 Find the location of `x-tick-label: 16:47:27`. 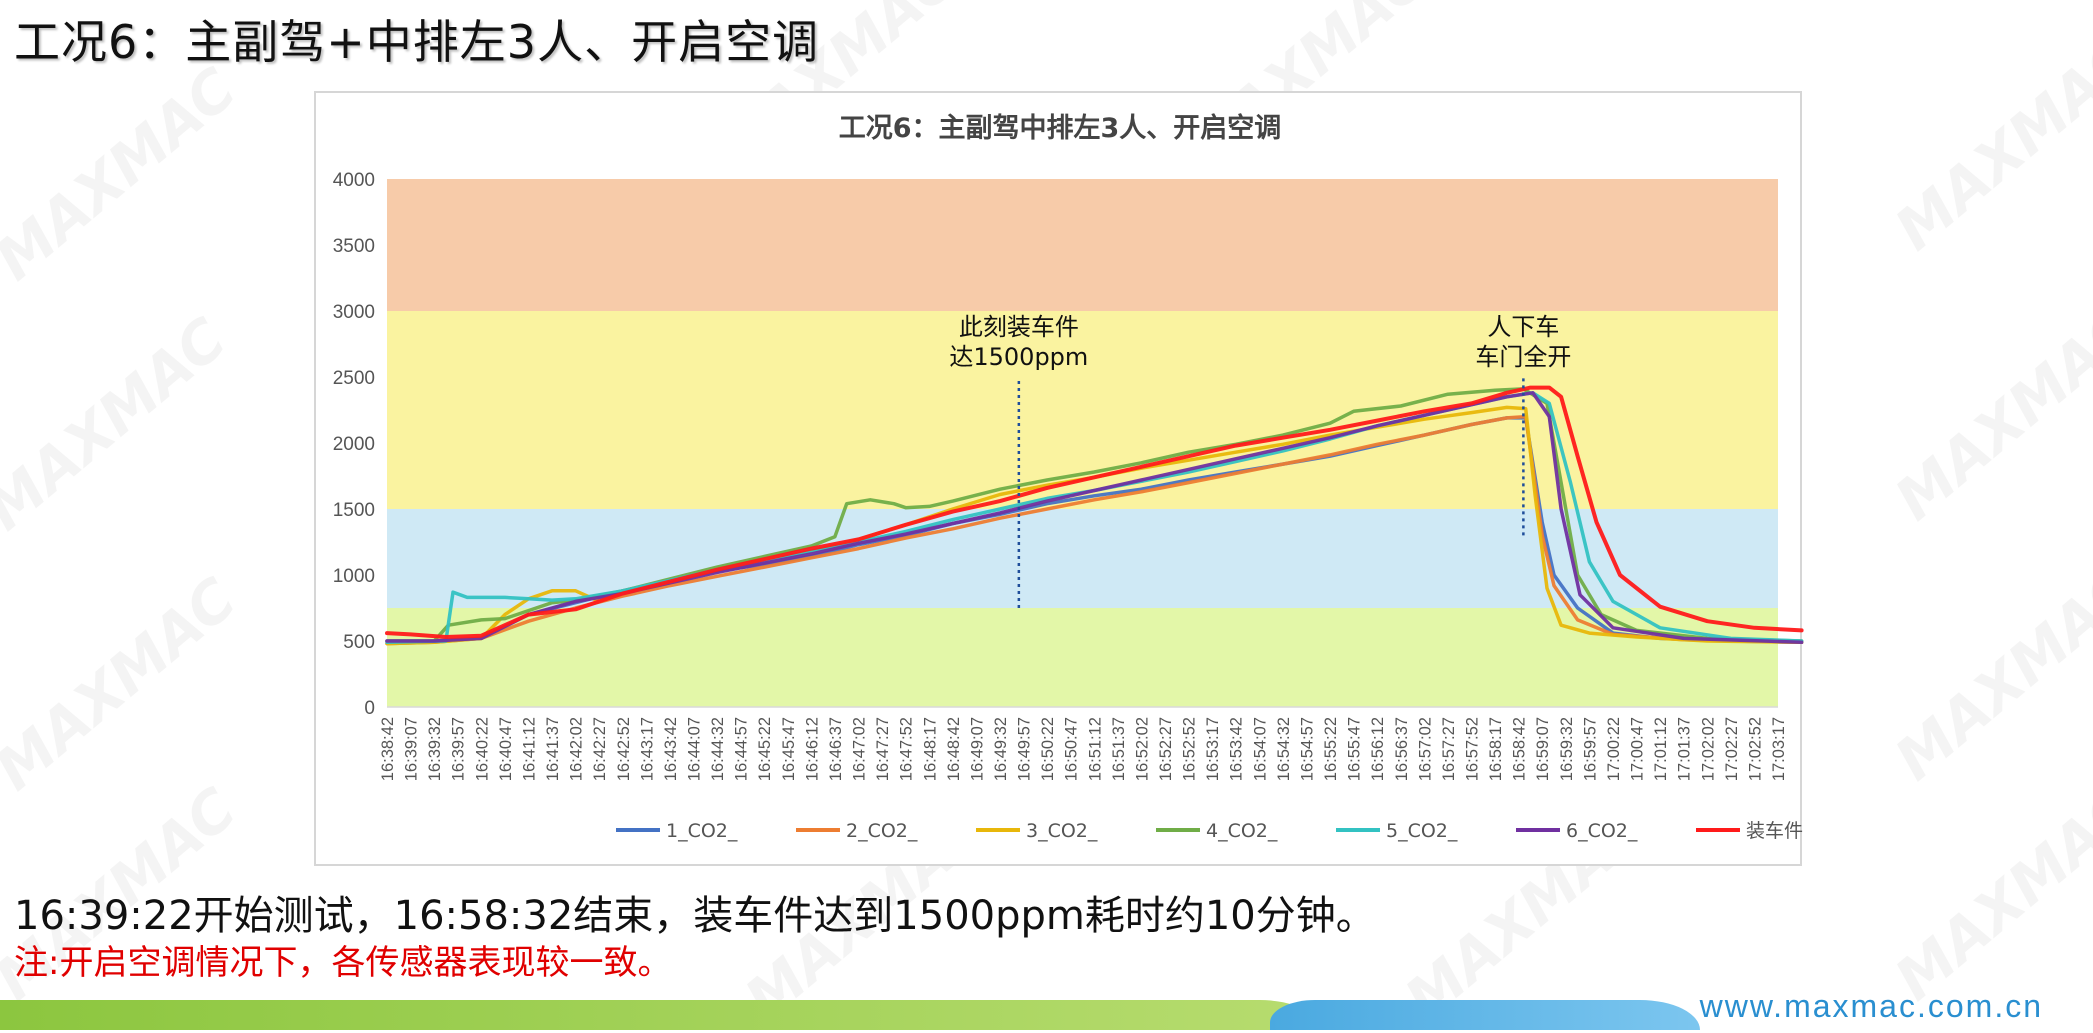

x-tick-label: 16:47:27 is located at coordinates (883, 749).